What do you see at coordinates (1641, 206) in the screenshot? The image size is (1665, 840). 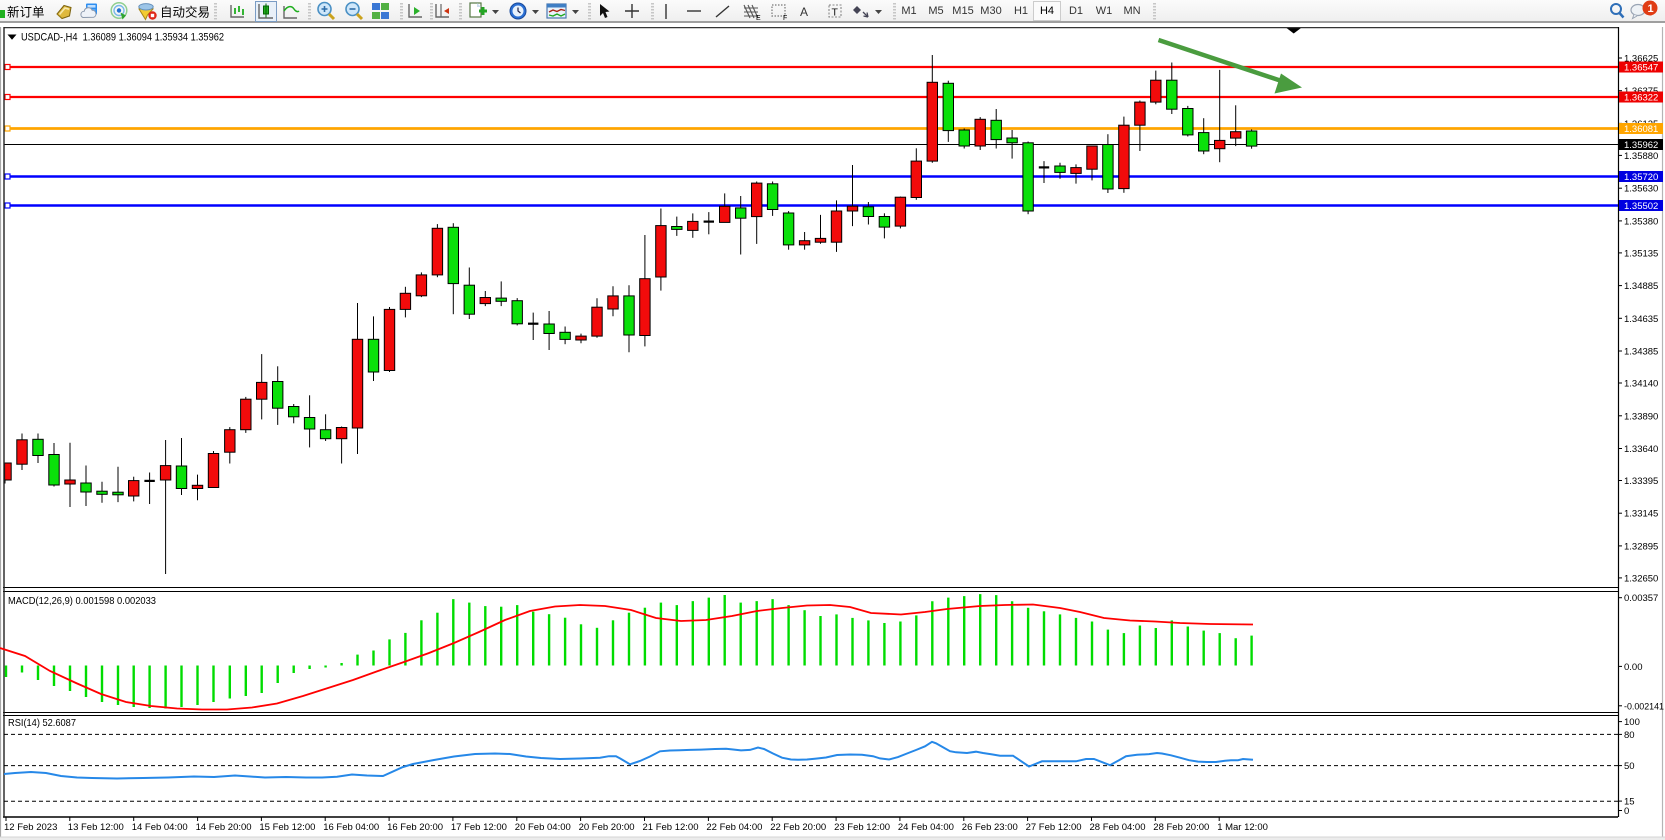 I see `svg-text: 1.35502` at bounding box center [1641, 206].